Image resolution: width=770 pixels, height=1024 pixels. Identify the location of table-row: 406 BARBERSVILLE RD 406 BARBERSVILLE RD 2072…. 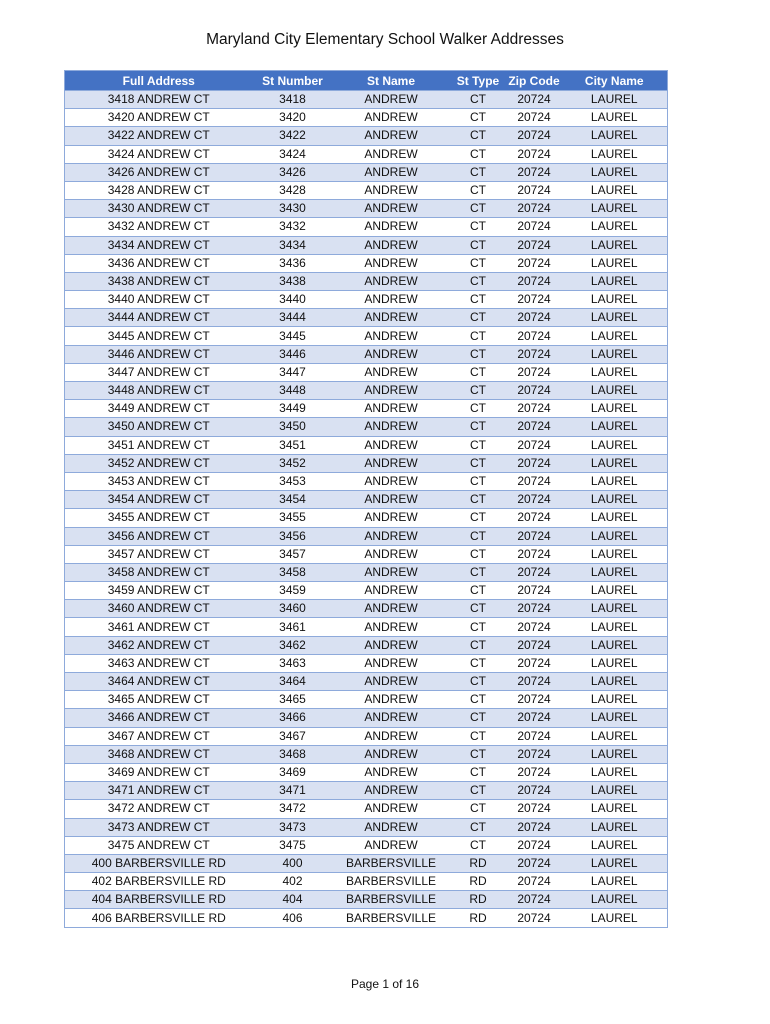
(366, 918).